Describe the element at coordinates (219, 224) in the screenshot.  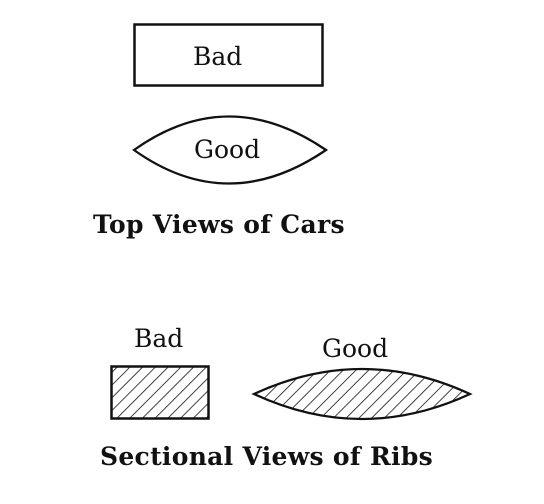
I see `top-views-caption: Top Views of Cars` at that location.